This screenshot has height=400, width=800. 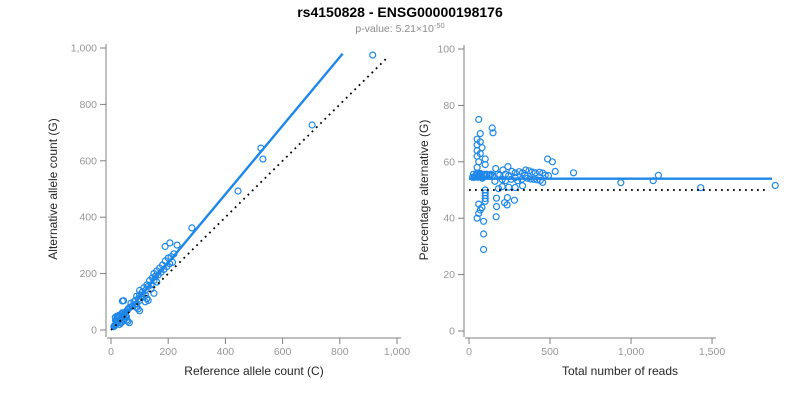 What do you see at coordinates (449, 106) in the screenshot?
I see `y-tick-label: 80` at bounding box center [449, 106].